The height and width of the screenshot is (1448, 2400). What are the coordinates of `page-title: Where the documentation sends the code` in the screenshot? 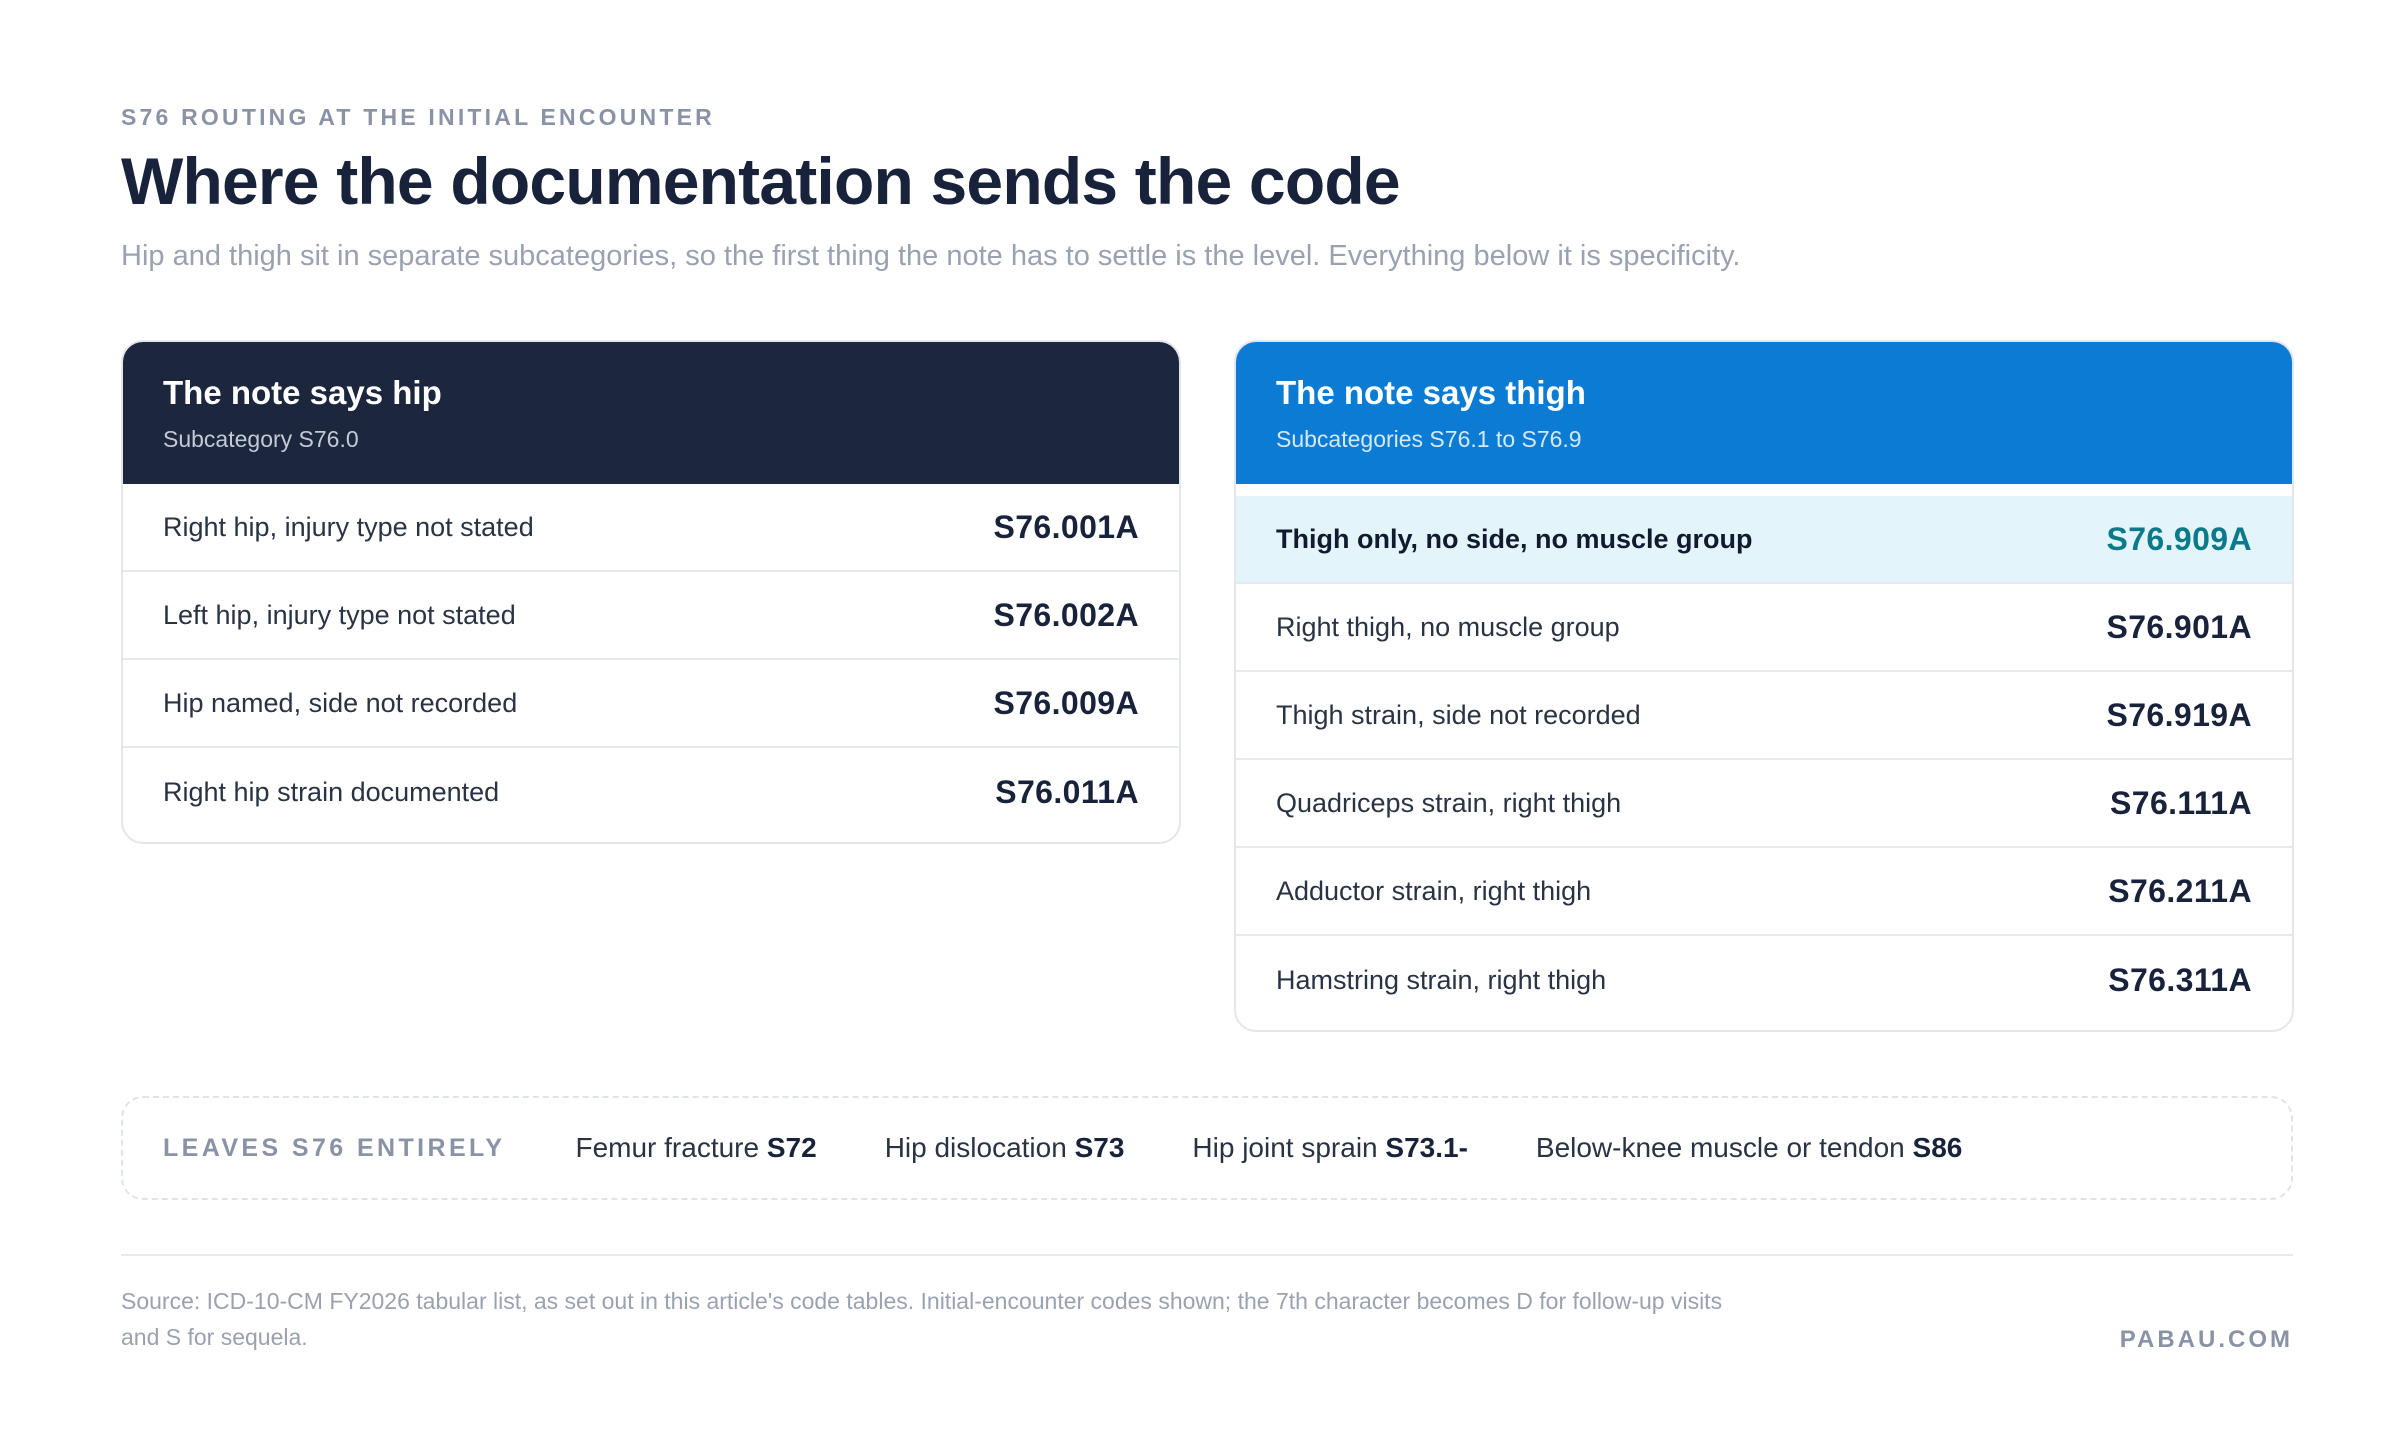 It's located at (761, 181).